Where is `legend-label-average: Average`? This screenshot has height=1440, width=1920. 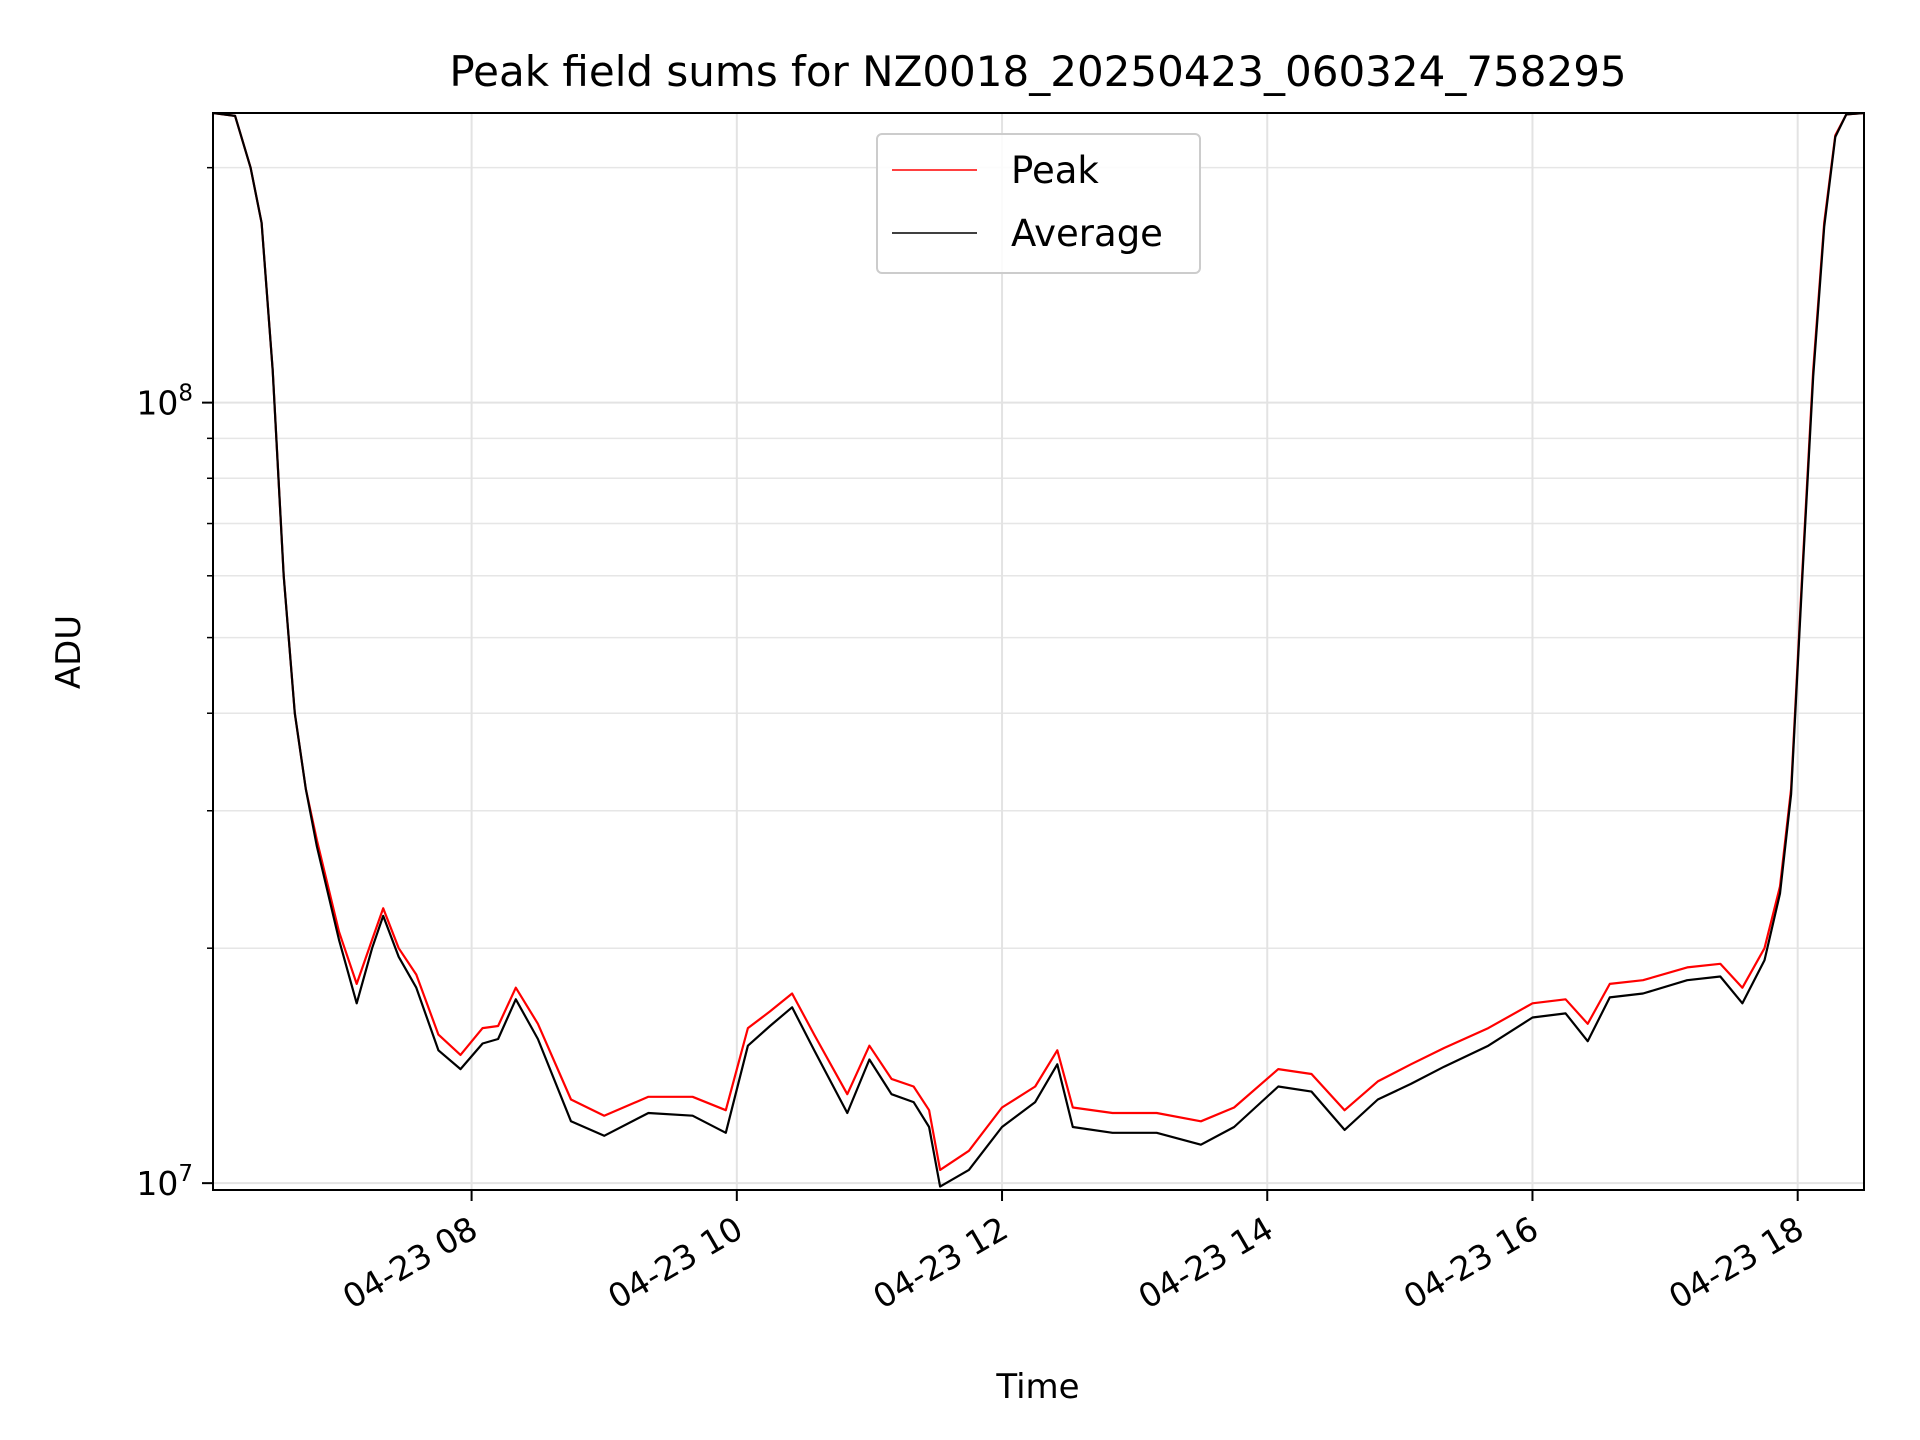
legend-label-average: Average is located at coordinates (1087, 233).